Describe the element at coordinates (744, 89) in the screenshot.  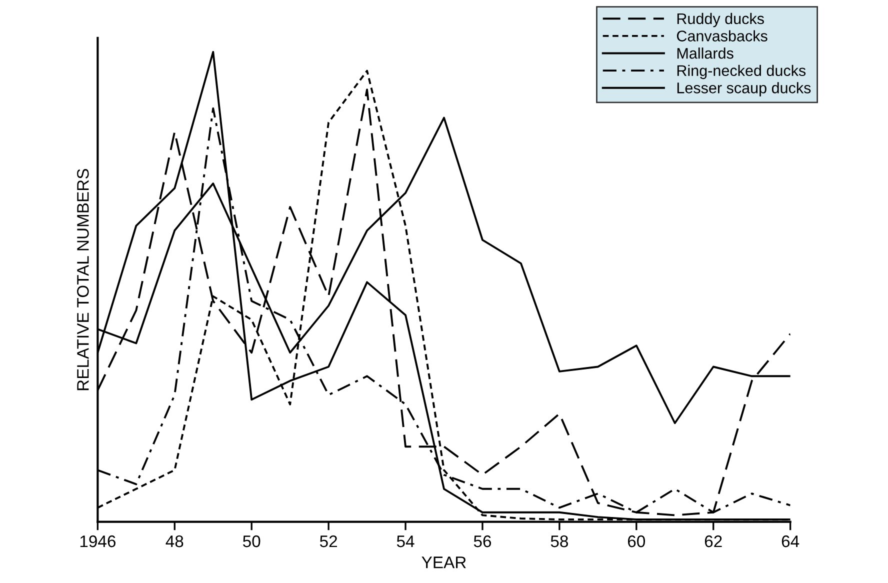
I see `legend-label: Lesser scaup ducks` at that location.